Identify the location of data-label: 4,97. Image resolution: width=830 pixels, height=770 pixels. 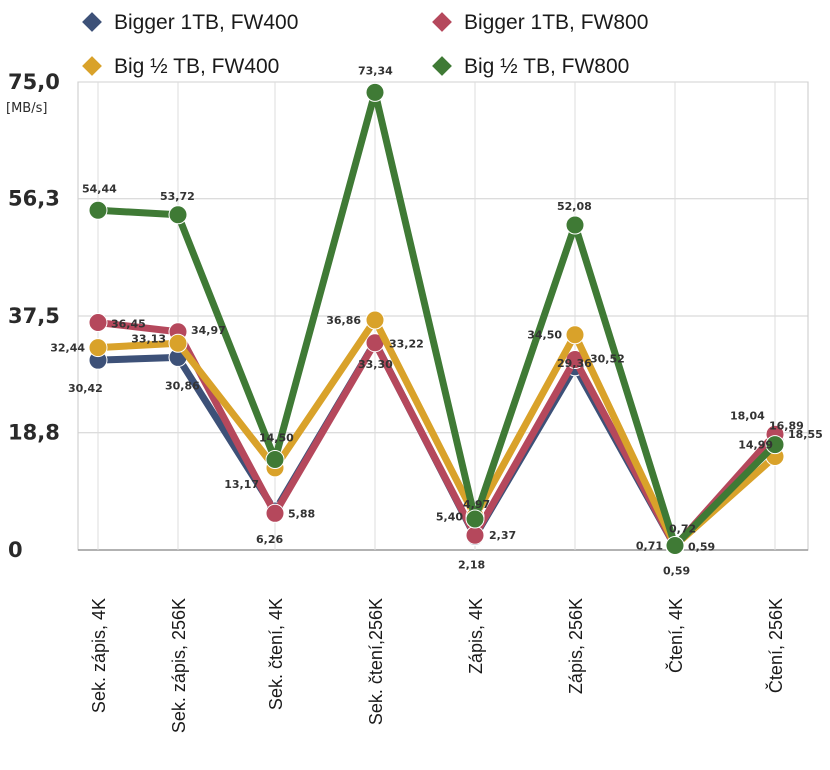
(476, 504).